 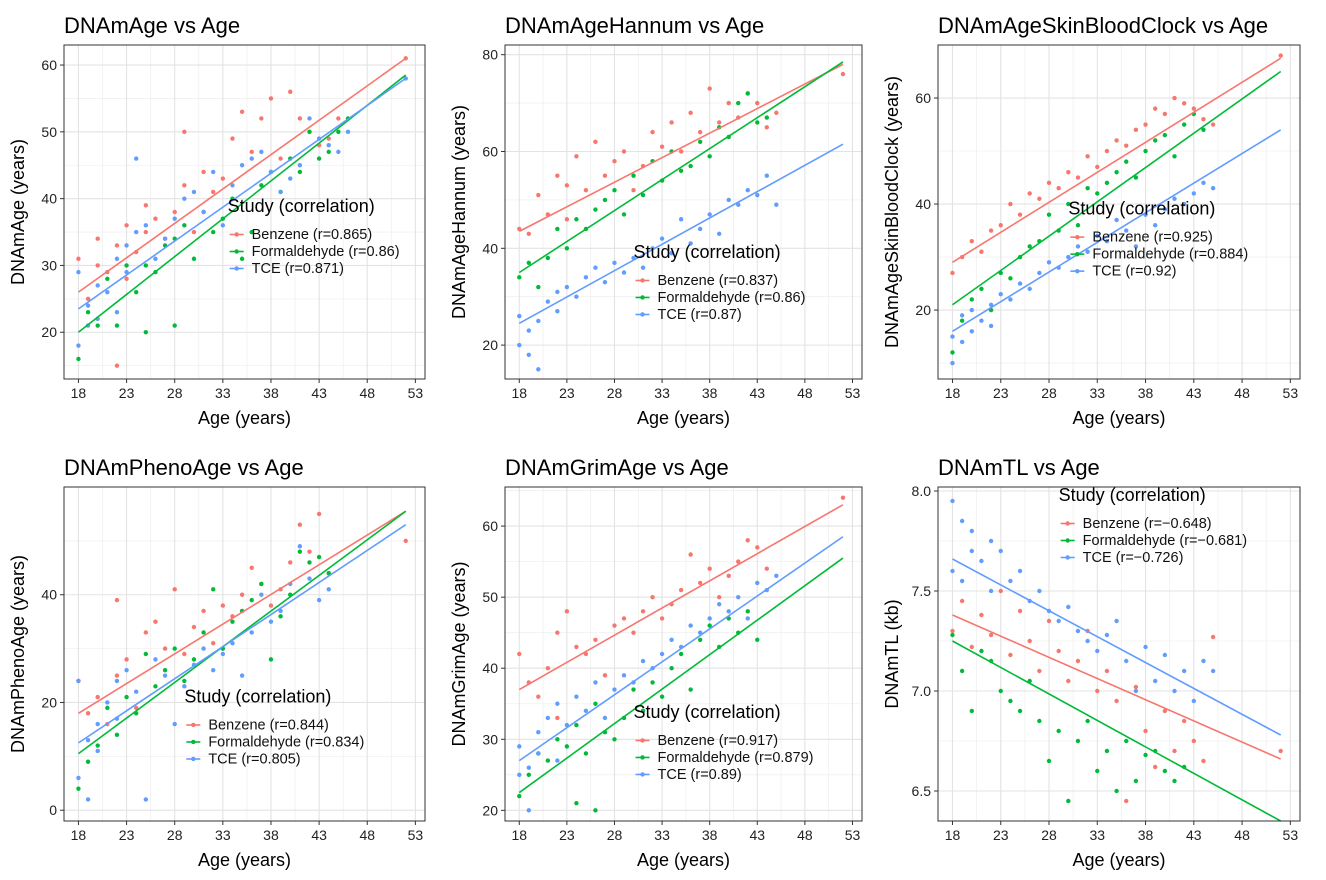 I want to click on chart-title: DNAmPhenoAge vs Age, so click(x=184, y=467).